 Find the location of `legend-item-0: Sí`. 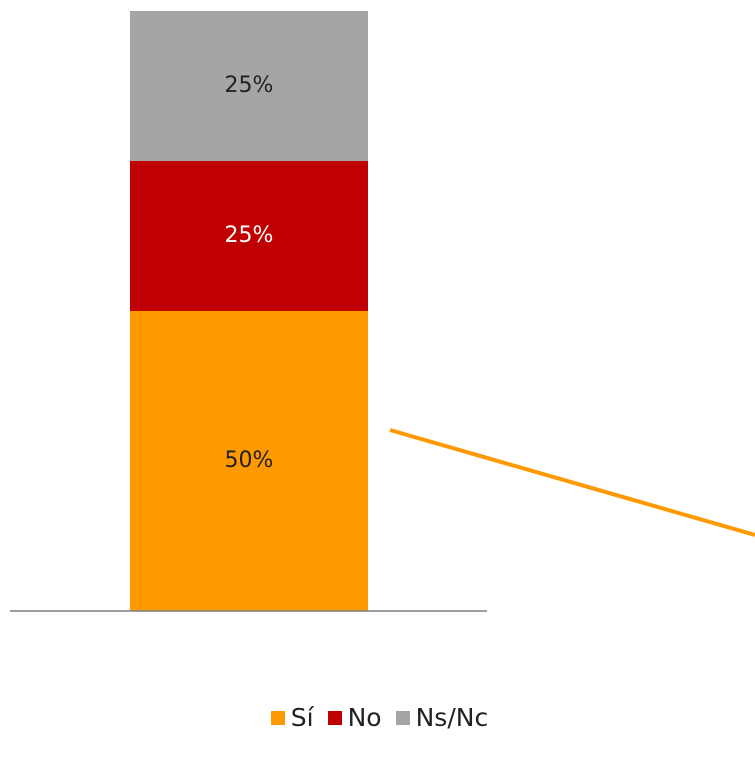

legend-item-0: Sí is located at coordinates (292, 718).